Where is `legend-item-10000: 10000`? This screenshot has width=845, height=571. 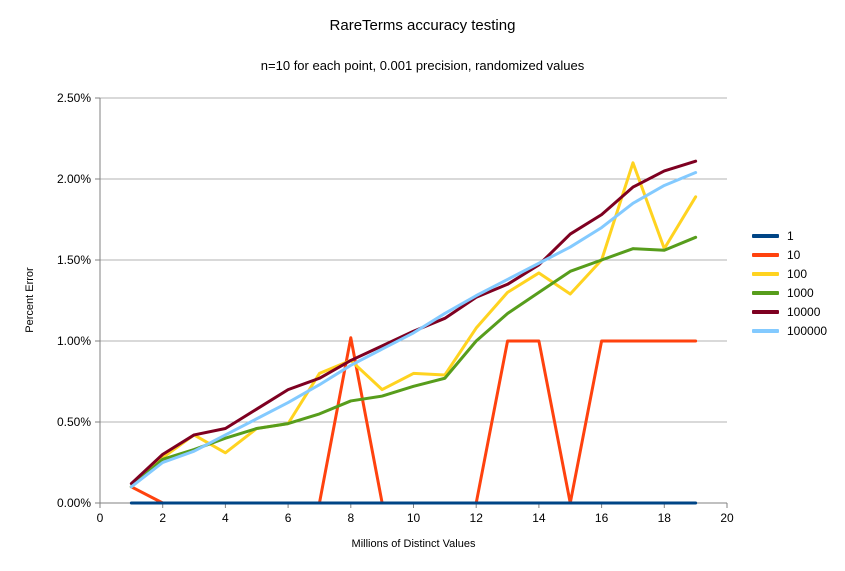
legend-item-10000: 10000 is located at coordinates (789, 312).